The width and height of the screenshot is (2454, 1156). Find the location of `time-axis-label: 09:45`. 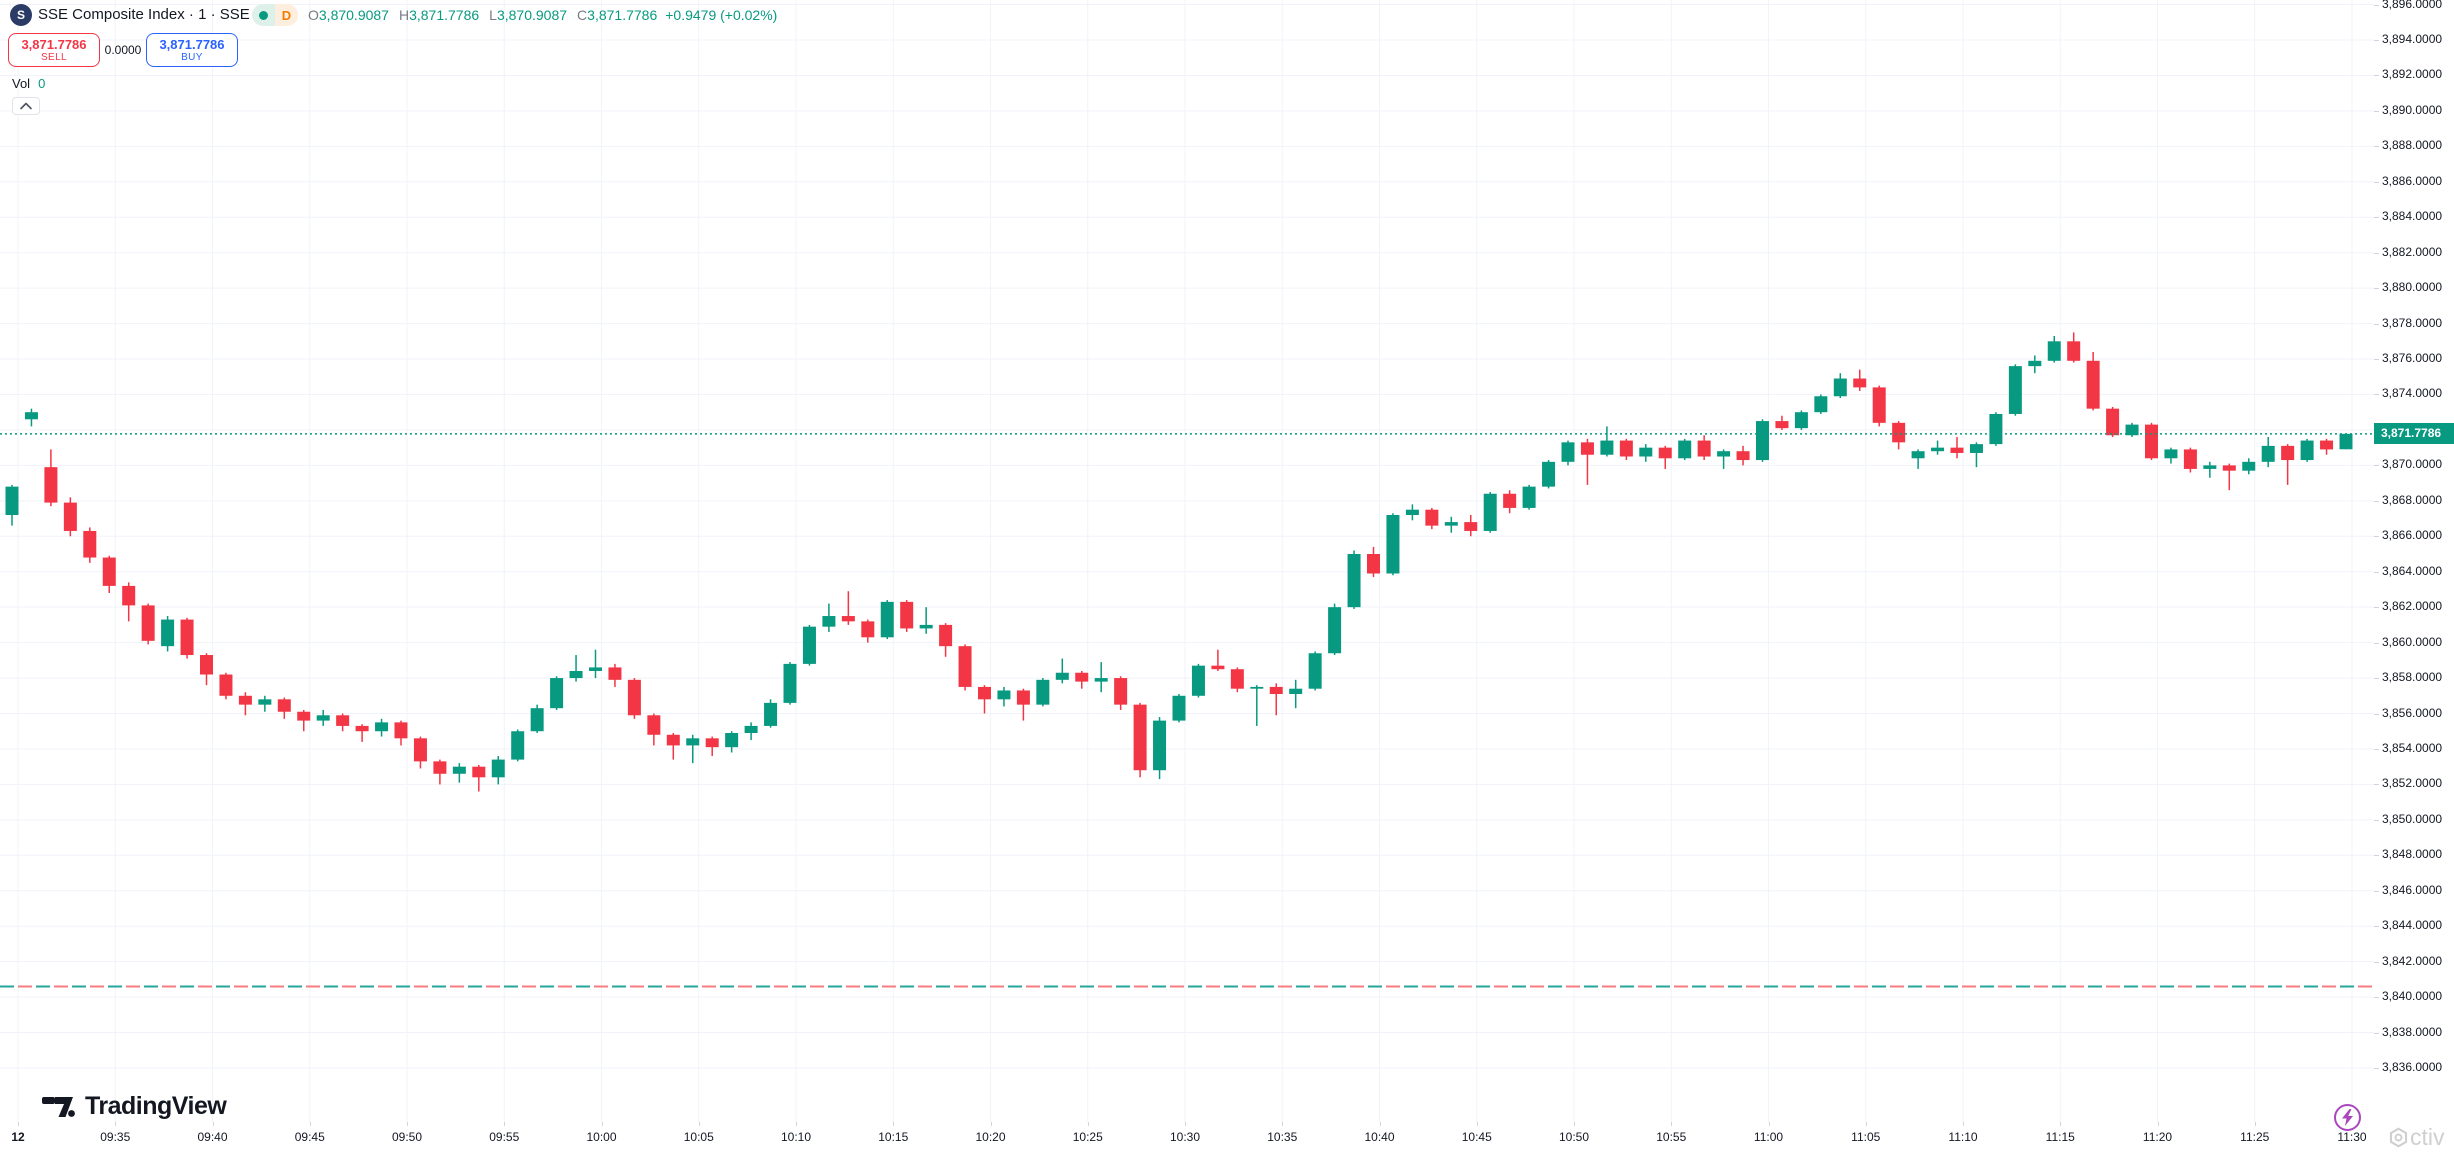

time-axis-label: 09:45 is located at coordinates (309, 1137).